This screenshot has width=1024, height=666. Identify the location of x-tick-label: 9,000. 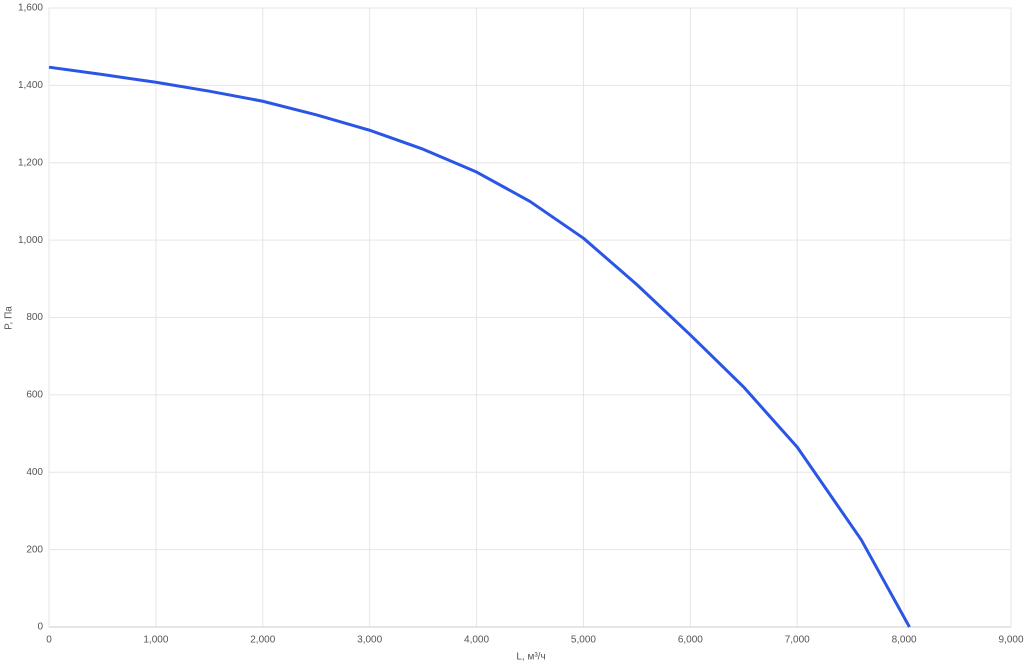
(1010, 640).